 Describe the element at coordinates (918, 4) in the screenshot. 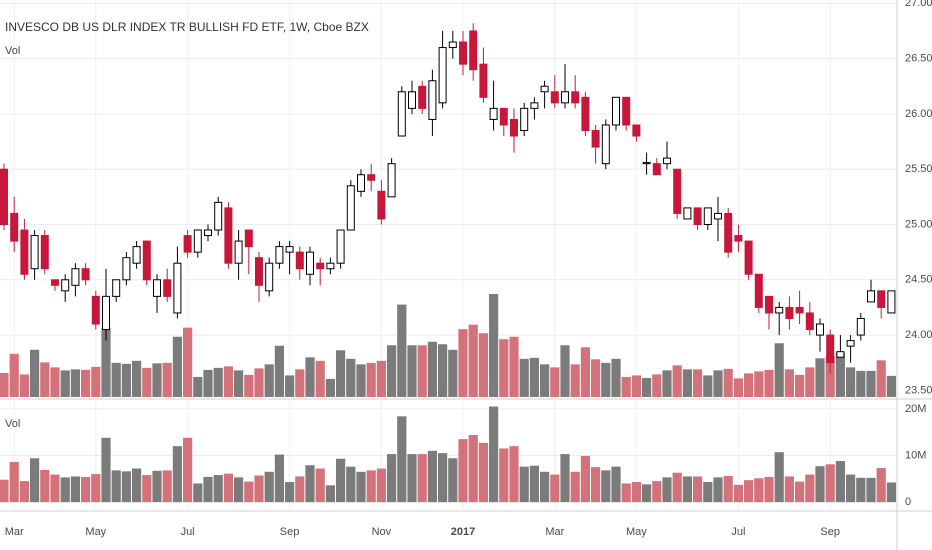

I see `y-tick-label: 27.00` at that location.